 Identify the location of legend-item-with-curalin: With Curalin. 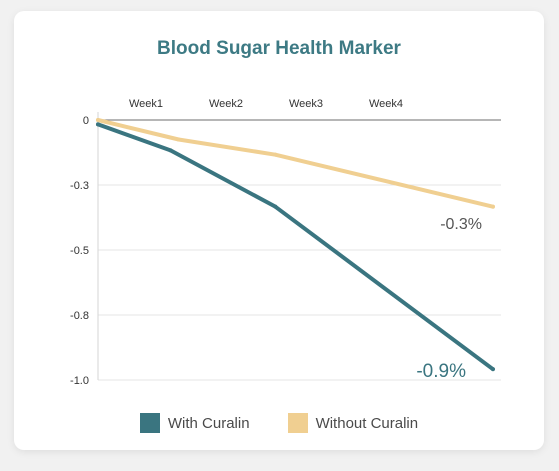
(194, 423).